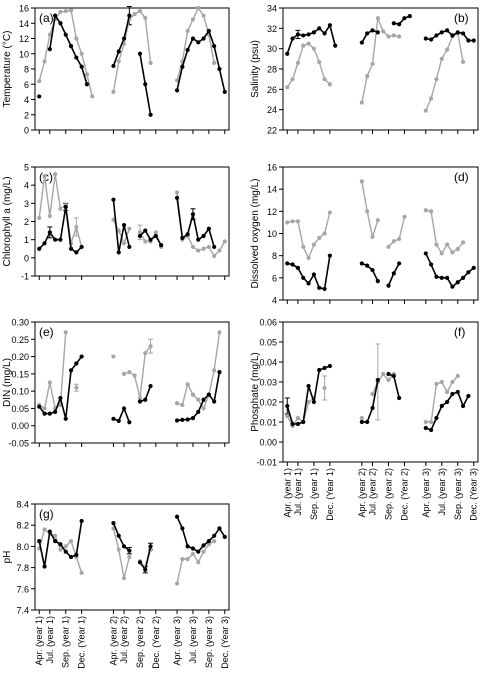 This screenshot has width=480, height=676. I want to click on y-axis-label: pH, so click(7, 557).